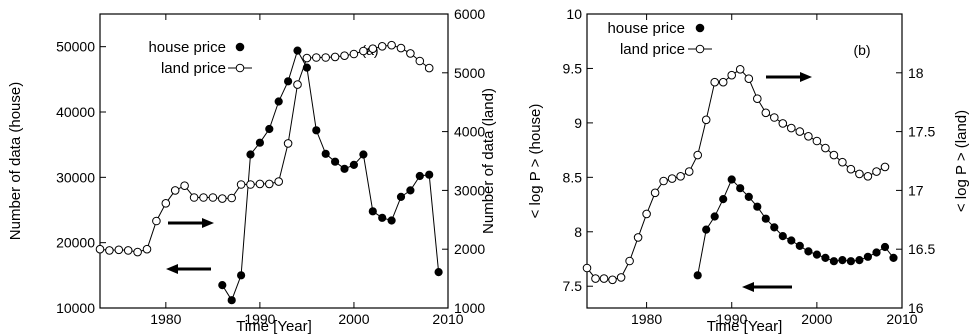 The width and height of the screenshot is (980, 335). What do you see at coordinates (15, 161) in the screenshot?
I see `y-axis-title: Number of data (house)` at bounding box center [15, 161].